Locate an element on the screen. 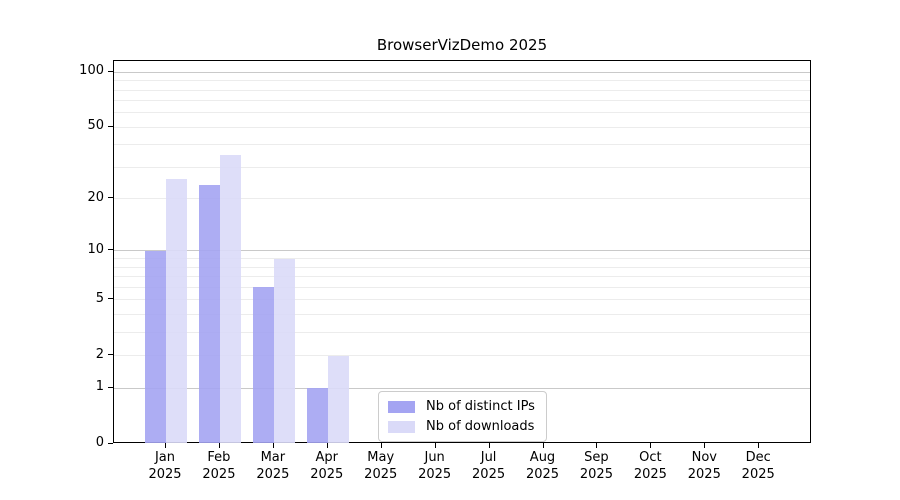  y-tick-label: 0 is located at coordinates (99, 442).